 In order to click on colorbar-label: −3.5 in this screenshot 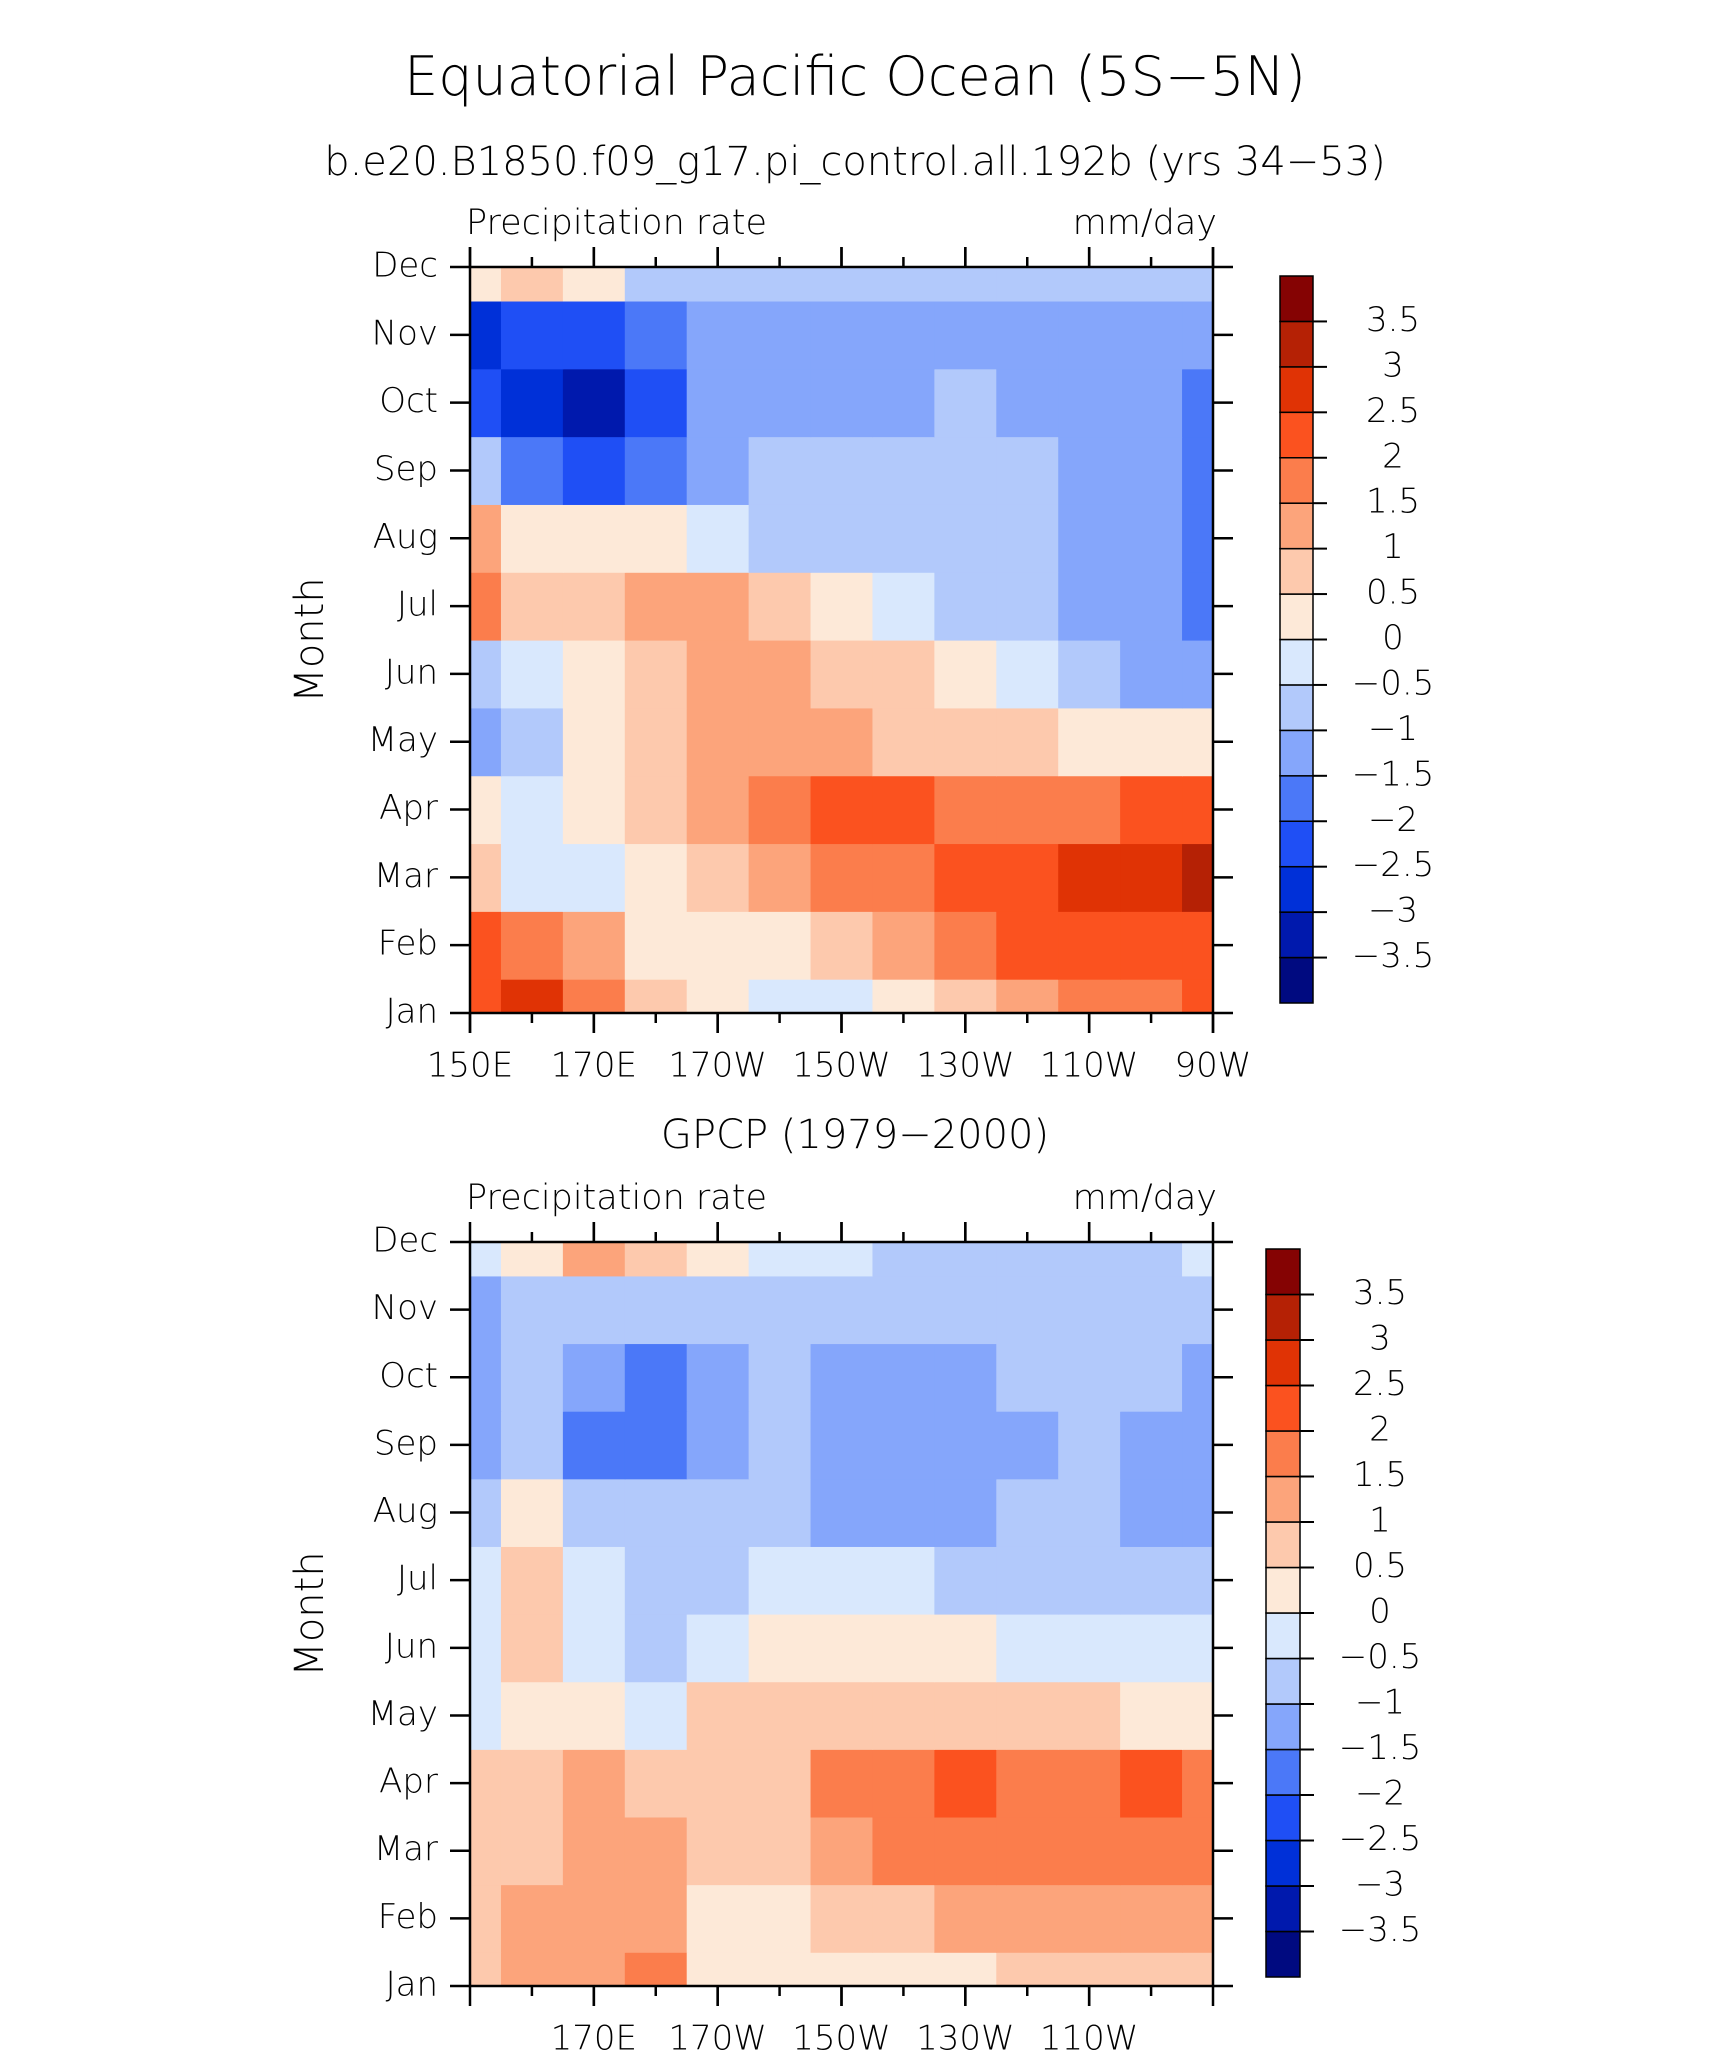, I will do `click(1380, 1930)`.